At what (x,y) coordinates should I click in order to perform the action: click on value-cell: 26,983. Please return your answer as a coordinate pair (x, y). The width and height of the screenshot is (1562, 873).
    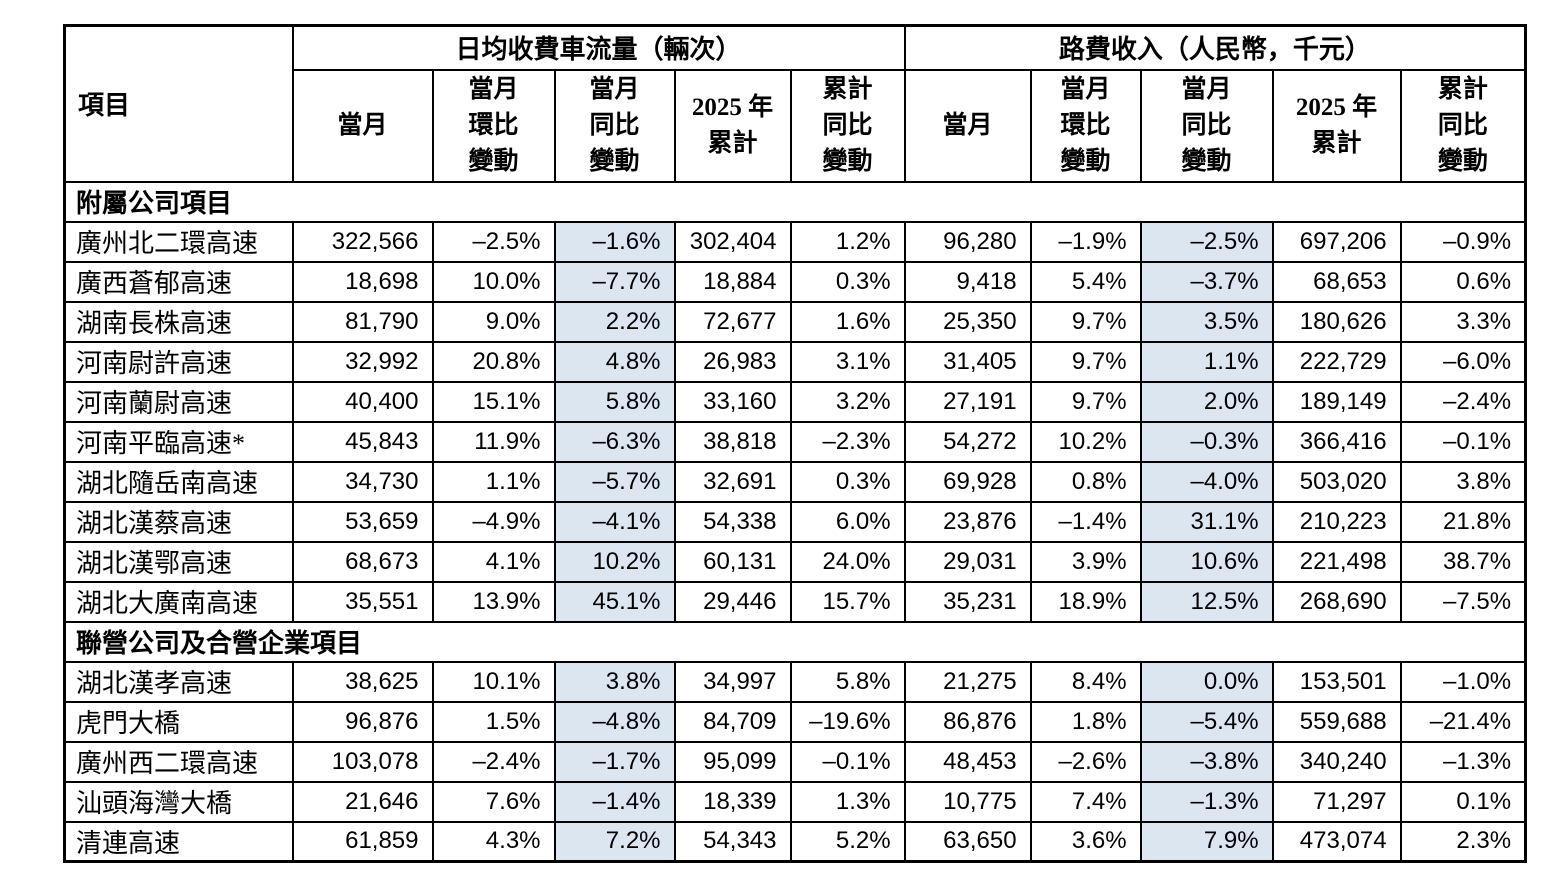
    Looking at the image, I should click on (732, 361).